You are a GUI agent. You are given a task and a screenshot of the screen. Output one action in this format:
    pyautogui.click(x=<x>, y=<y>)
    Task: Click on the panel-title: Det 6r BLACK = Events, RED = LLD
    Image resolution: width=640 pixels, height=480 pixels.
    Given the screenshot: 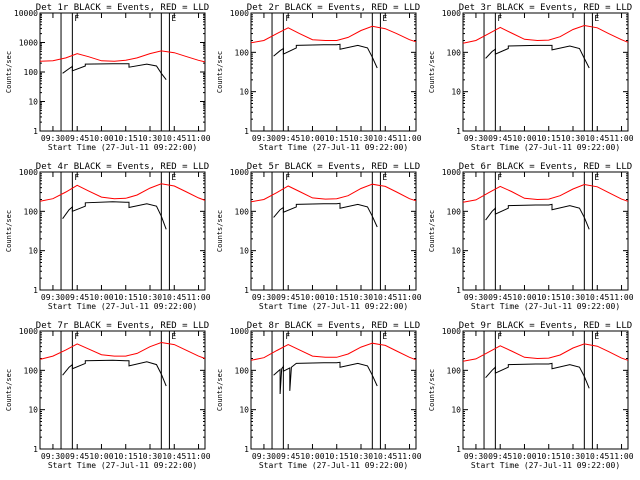 What is the action you would take?
    pyautogui.click(x=545, y=167)
    